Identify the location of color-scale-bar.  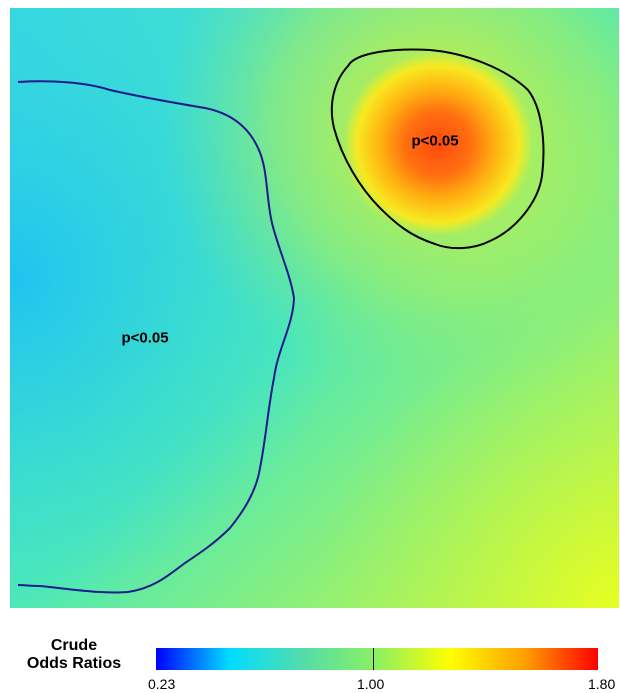
(377, 659).